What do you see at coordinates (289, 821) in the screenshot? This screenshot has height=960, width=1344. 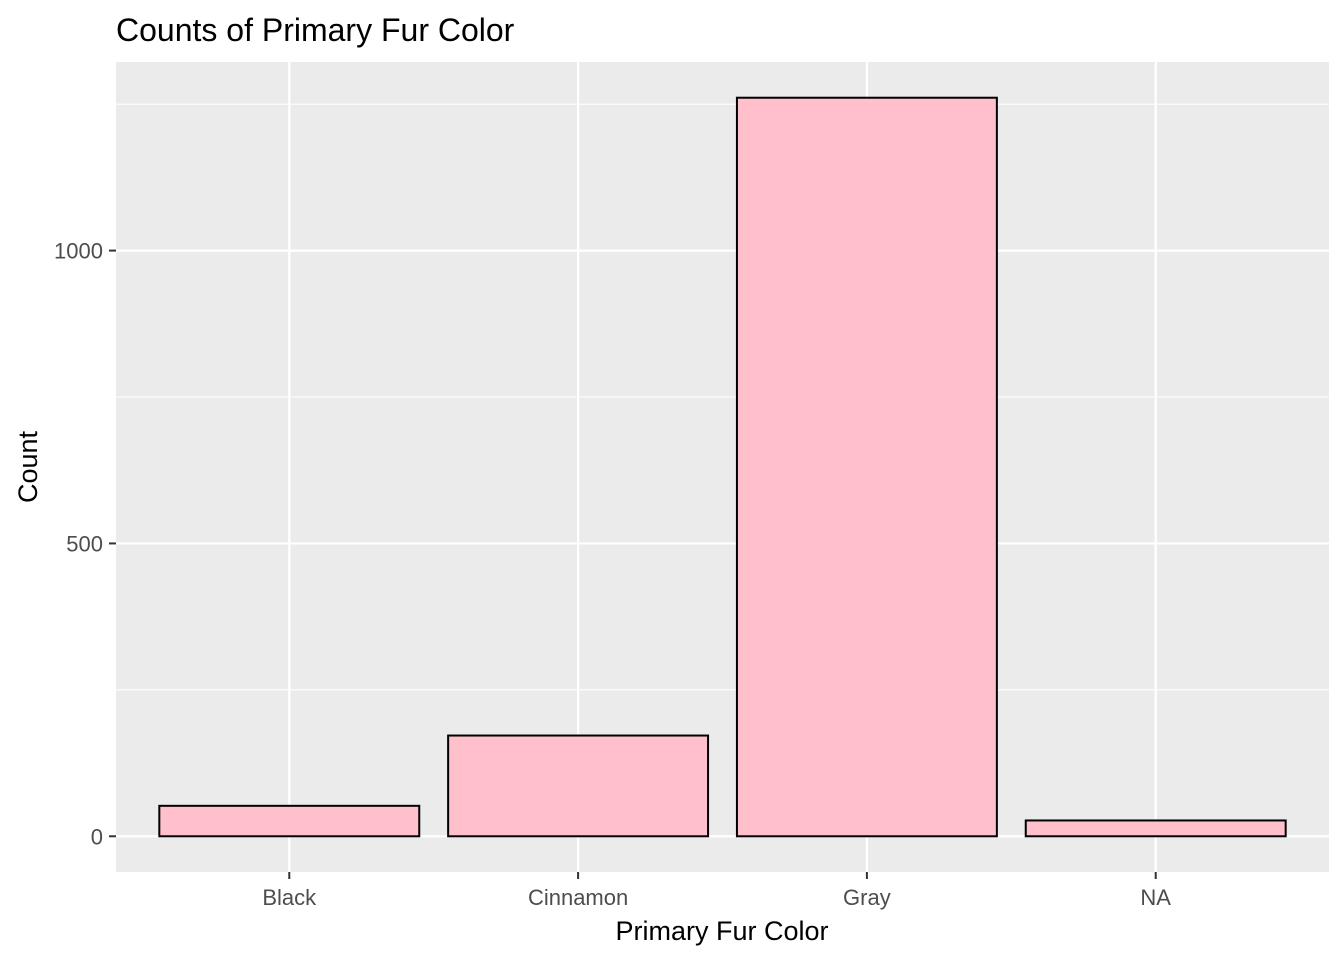 I see `bar-black` at bounding box center [289, 821].